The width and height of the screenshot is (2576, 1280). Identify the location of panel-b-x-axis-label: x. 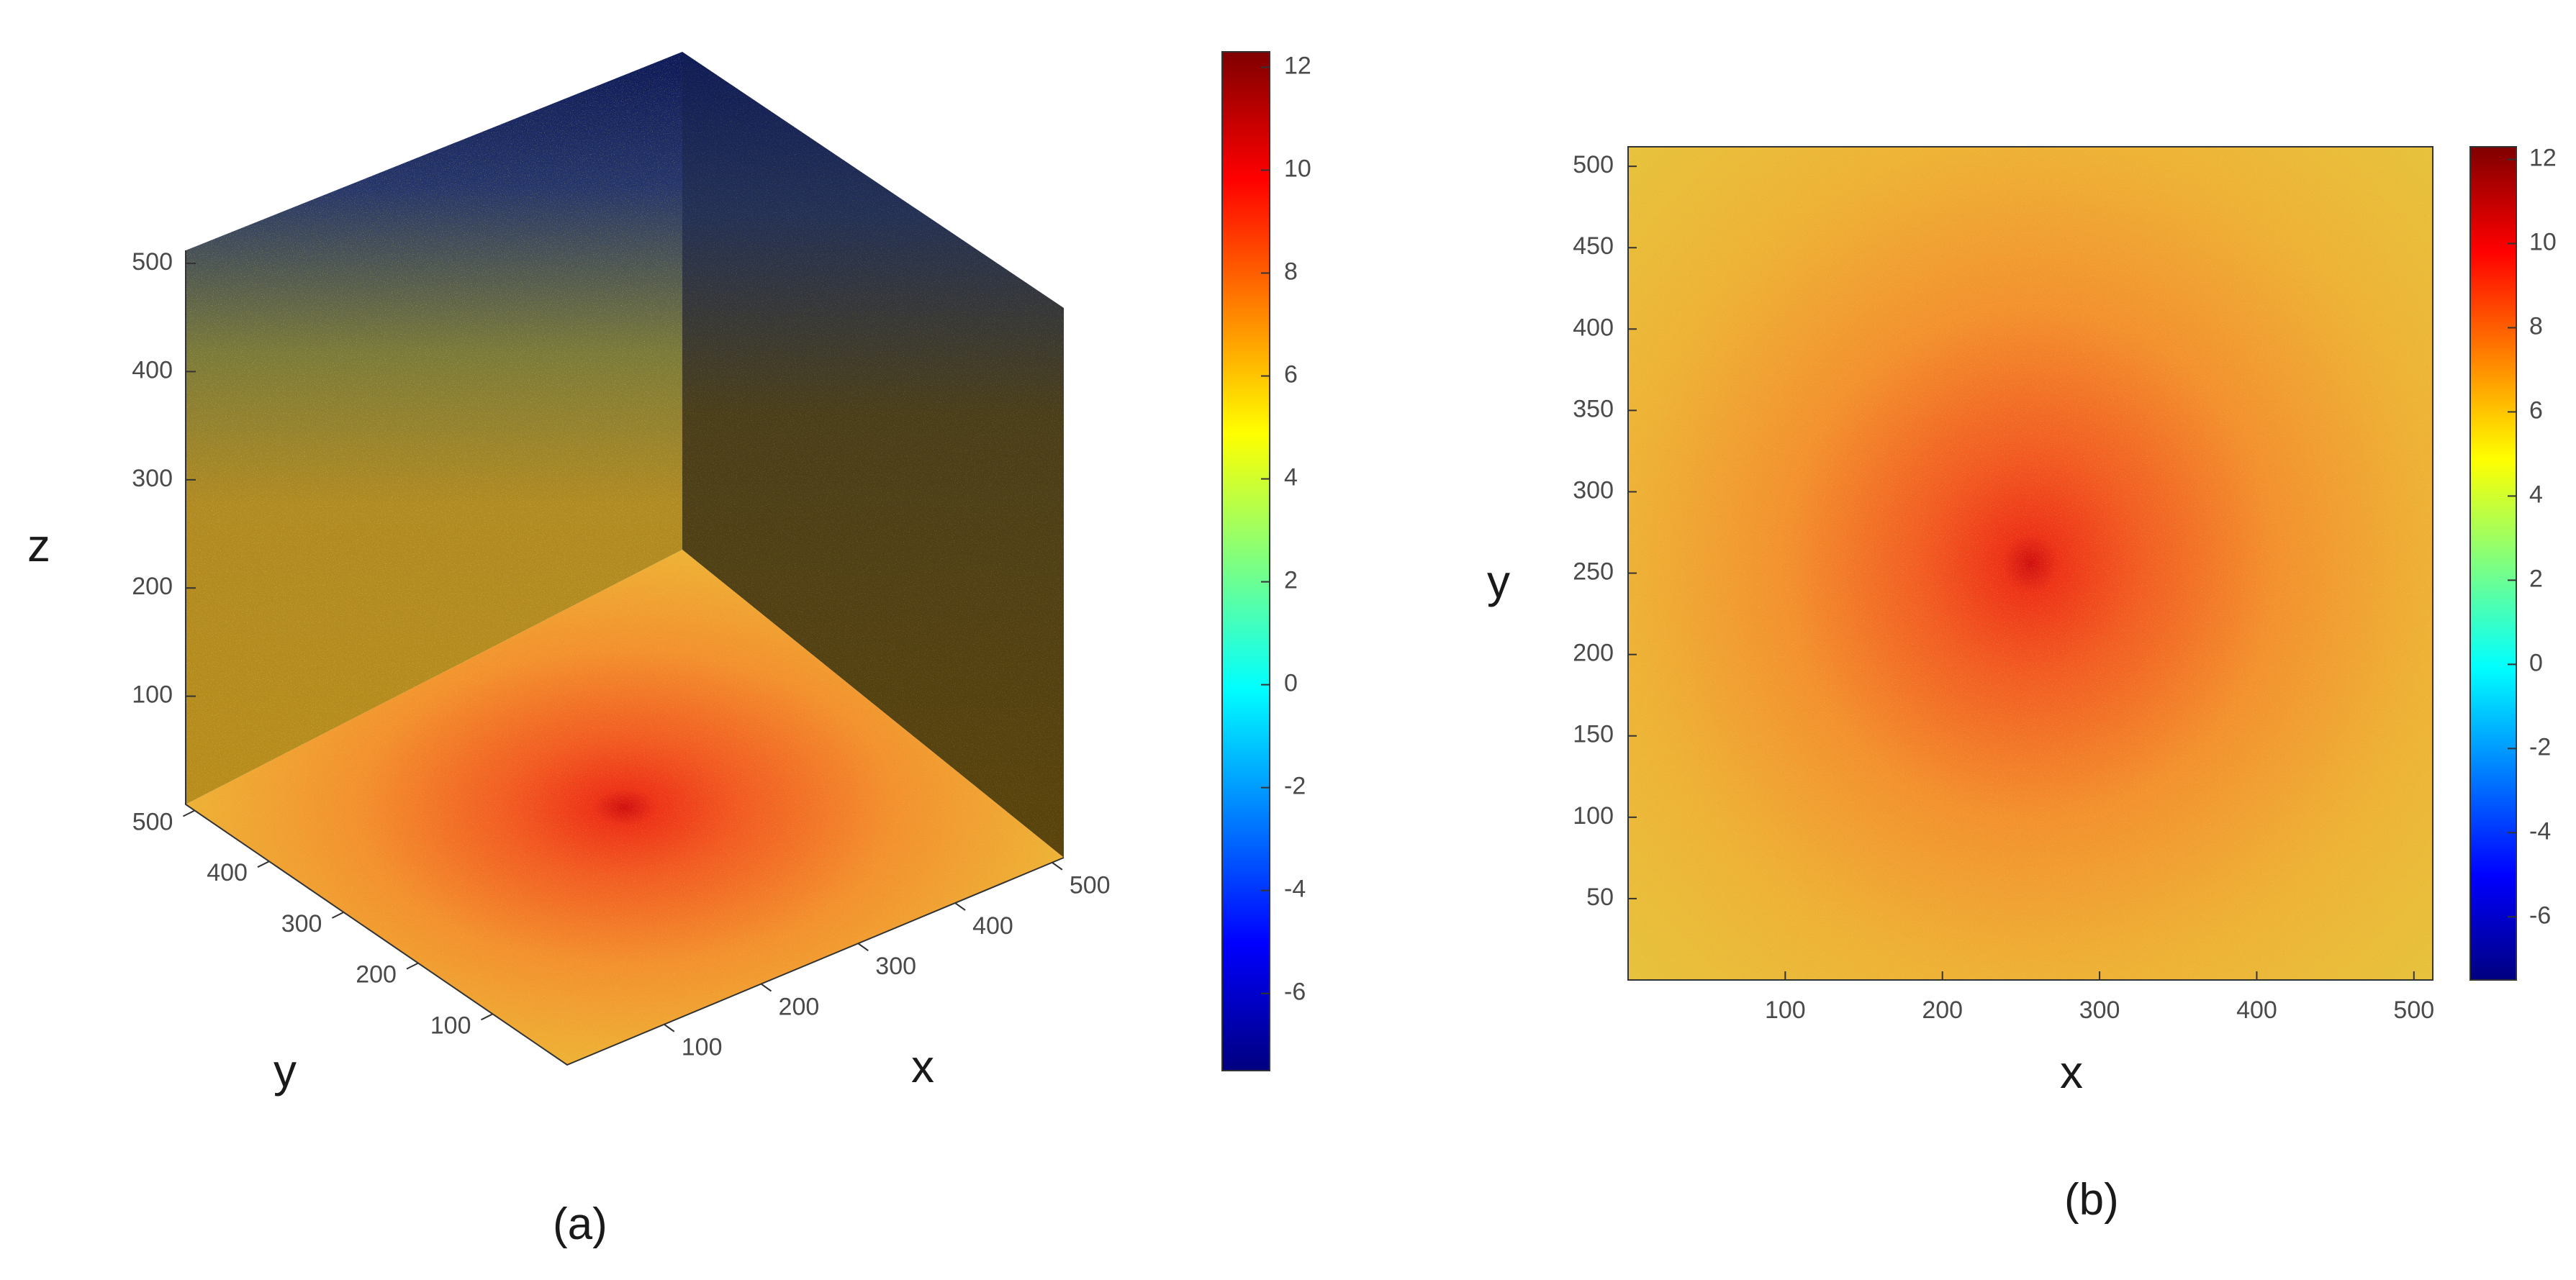
(2071, 1072).